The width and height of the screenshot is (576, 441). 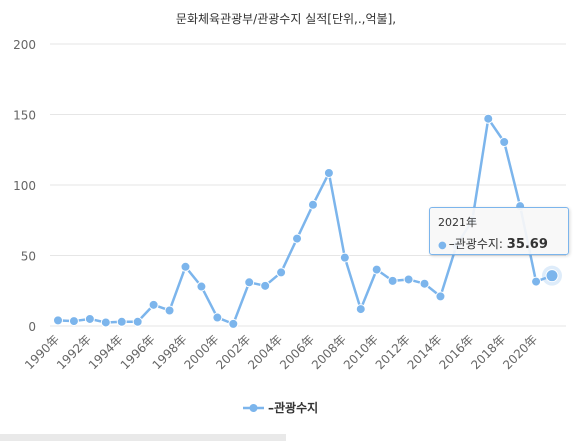 I want to click on y-tick-label: 200, so click(x=24, y=45).